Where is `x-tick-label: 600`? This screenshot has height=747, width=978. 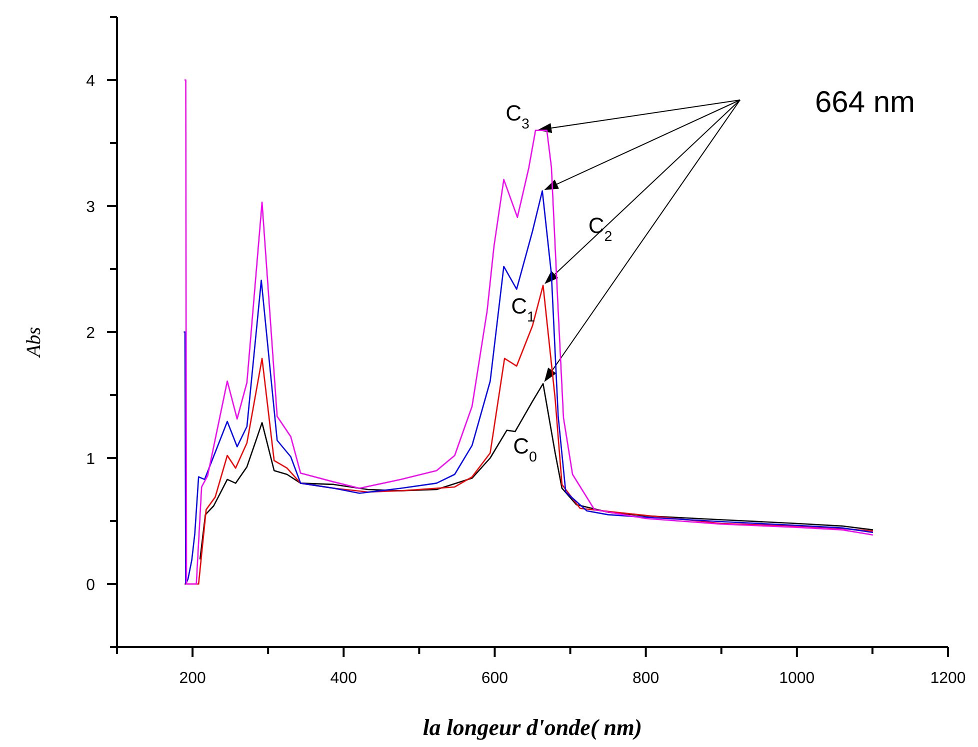 x-tick-label: 600 is located at coordinates (494, 678).